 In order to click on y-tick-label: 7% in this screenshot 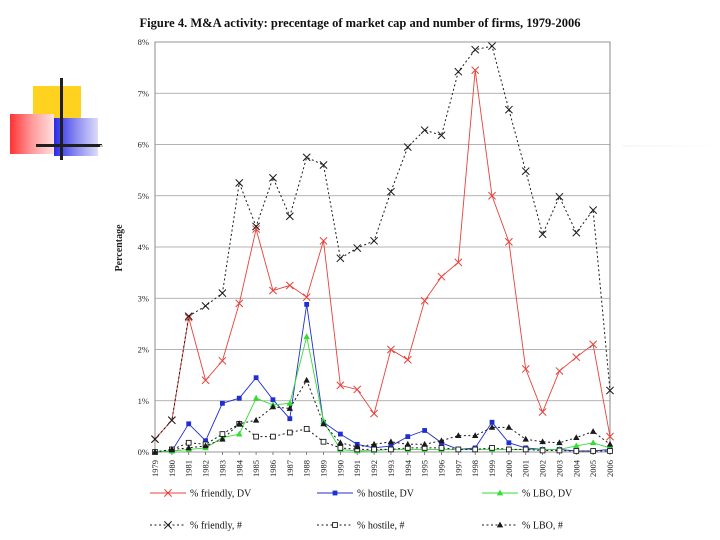, I will do `click(143, 93)`.